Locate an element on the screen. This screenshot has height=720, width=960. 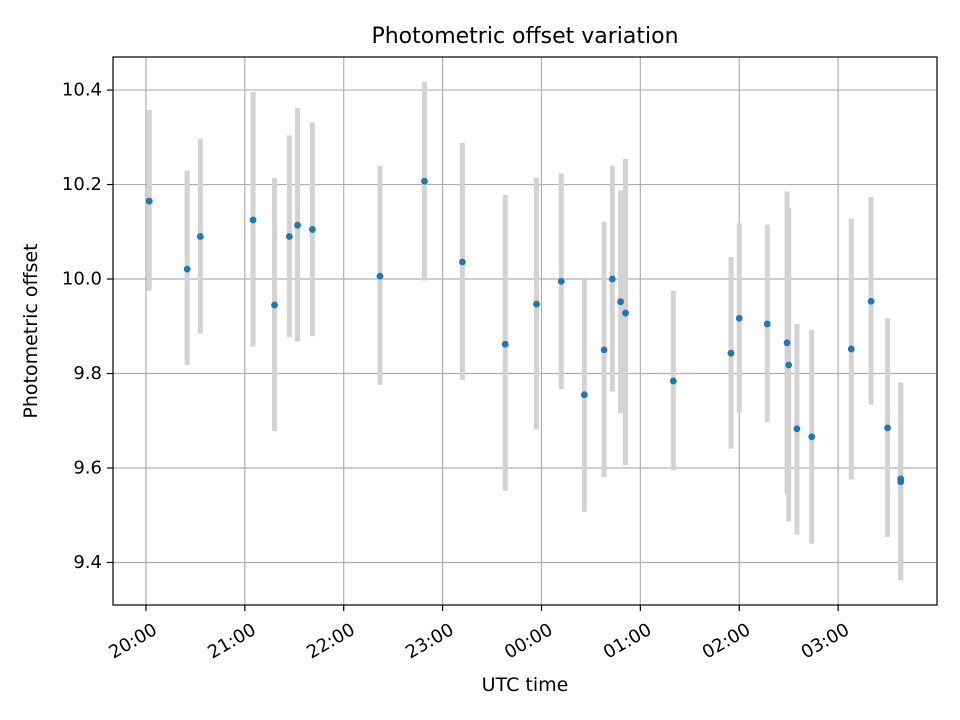
y-tick-label: 10.2 is located at coordinates (82, 184).